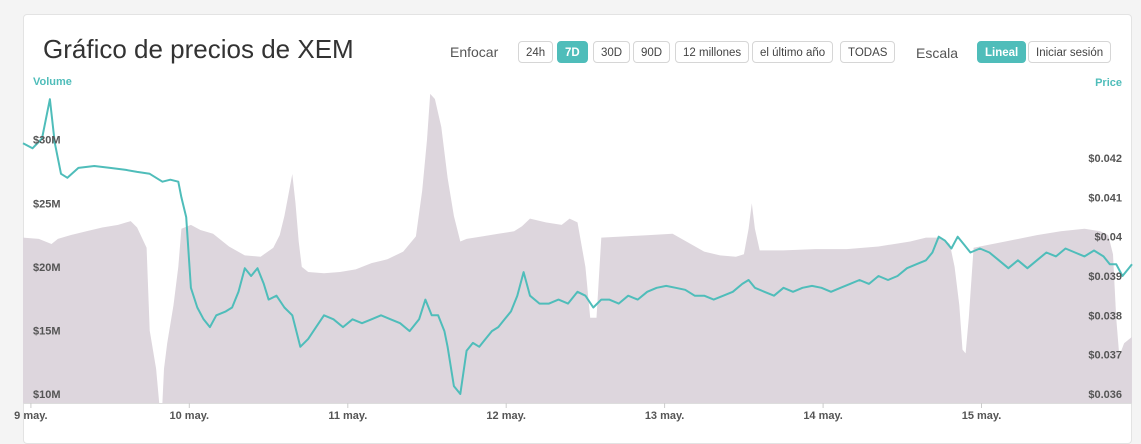 This screenshot has width=1141, height=444. Describe the element at coordinates (47, 268) in the screenshot. I see `volume-tick-label: $20M` at that location.